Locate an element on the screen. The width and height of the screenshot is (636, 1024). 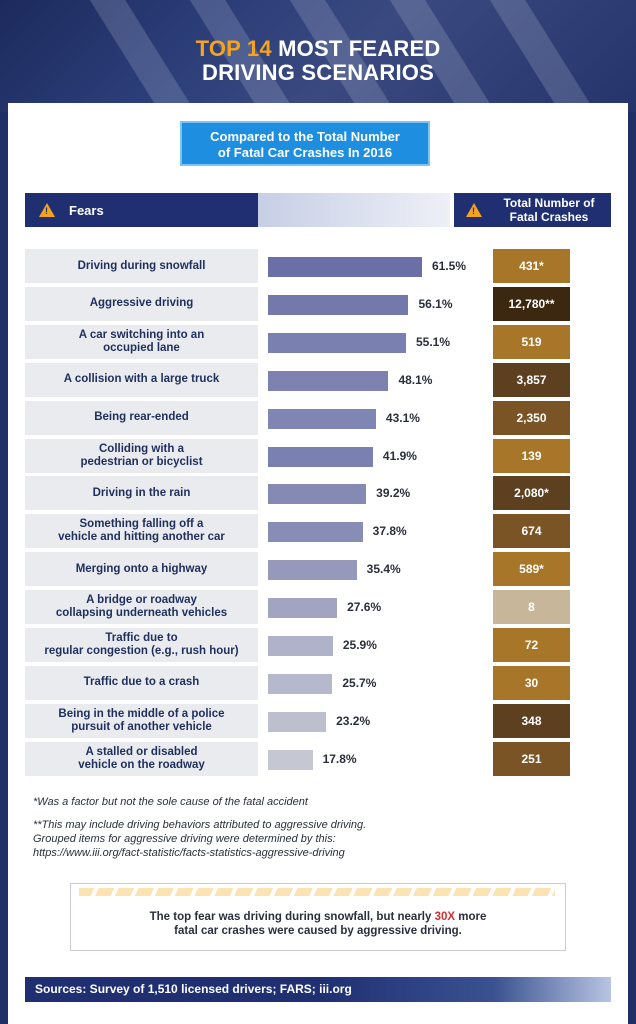
chart-row: Driving in the rain 39.2% 2,080* is located at coordinates (318, 493).